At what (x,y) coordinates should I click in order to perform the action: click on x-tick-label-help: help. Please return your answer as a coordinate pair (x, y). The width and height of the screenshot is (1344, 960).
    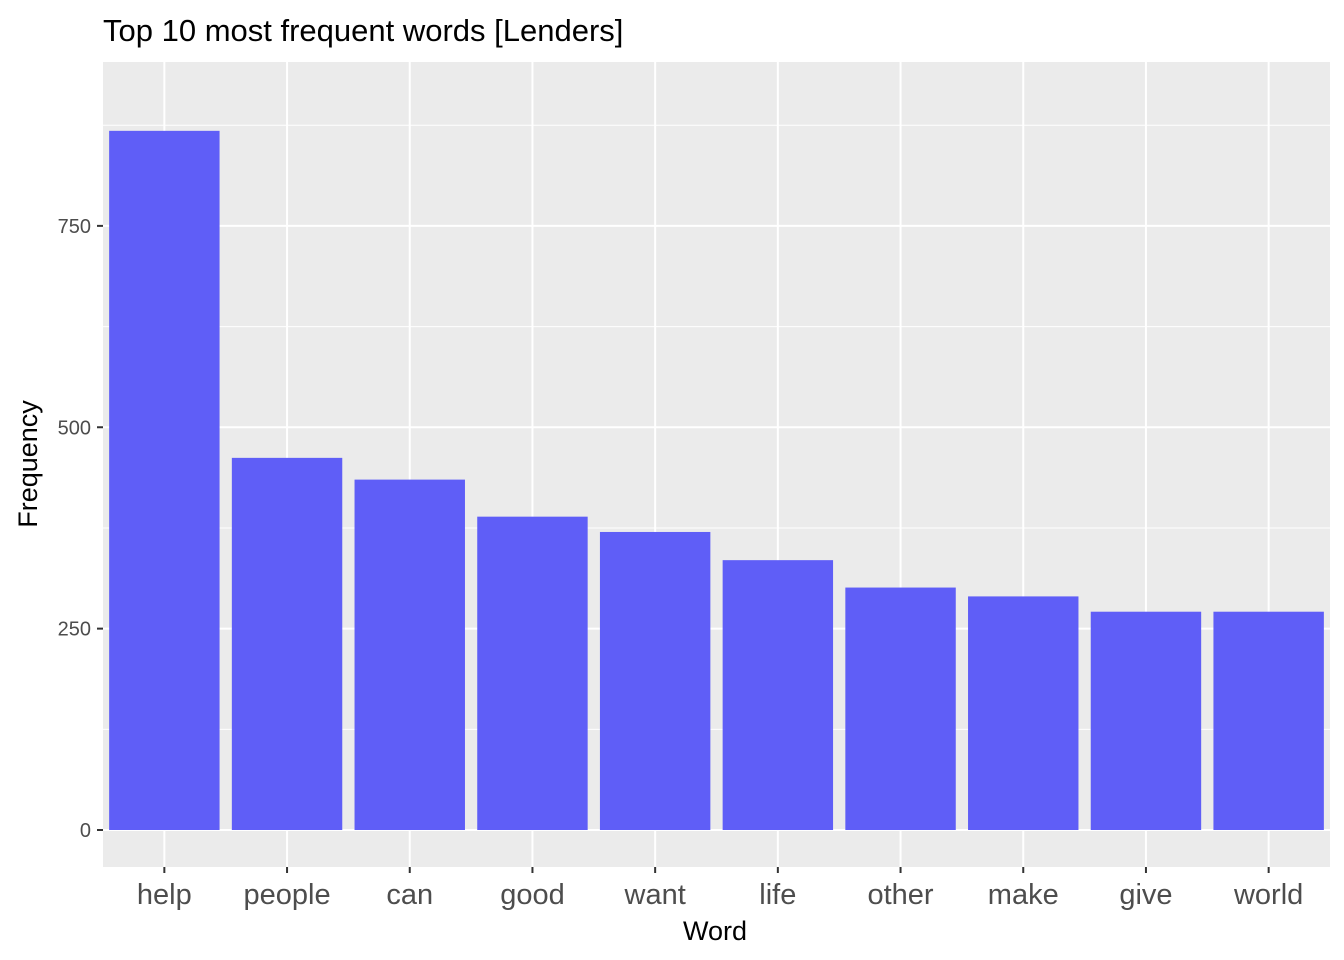
    Looking at the image, I should click on (164, 895).